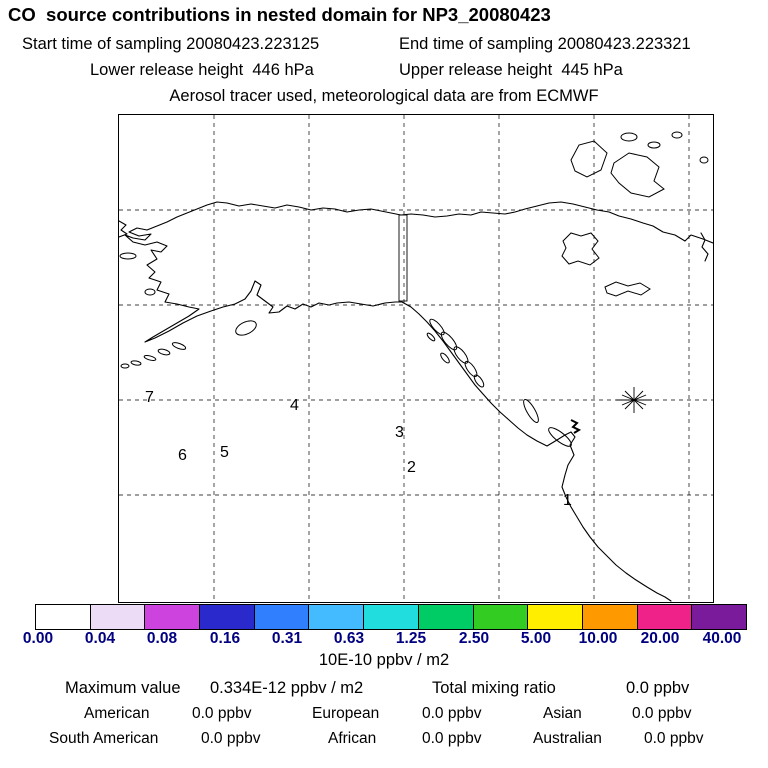 The width and height of the screenshot is (768, 768). Describe the element at coordinates (162, 638) in the screenshot. I see `colorbar-tick-label: 0.08` at that location.